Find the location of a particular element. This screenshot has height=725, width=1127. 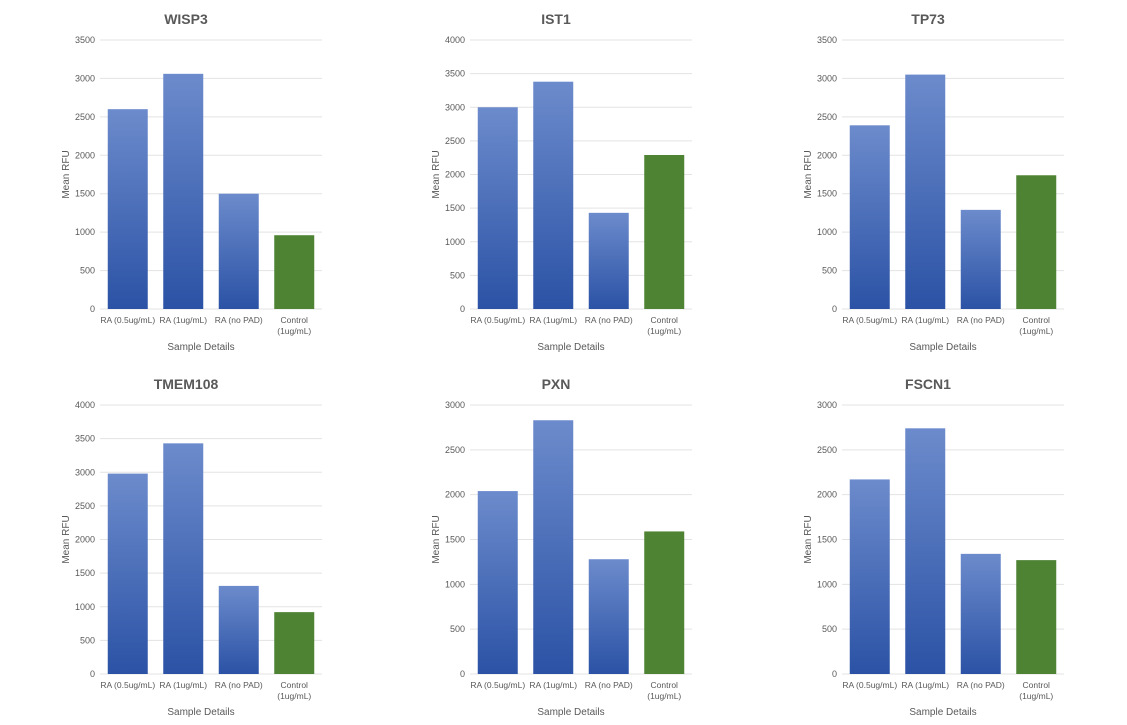

chart-title: WISP3 is located at coordinates (186, 19).